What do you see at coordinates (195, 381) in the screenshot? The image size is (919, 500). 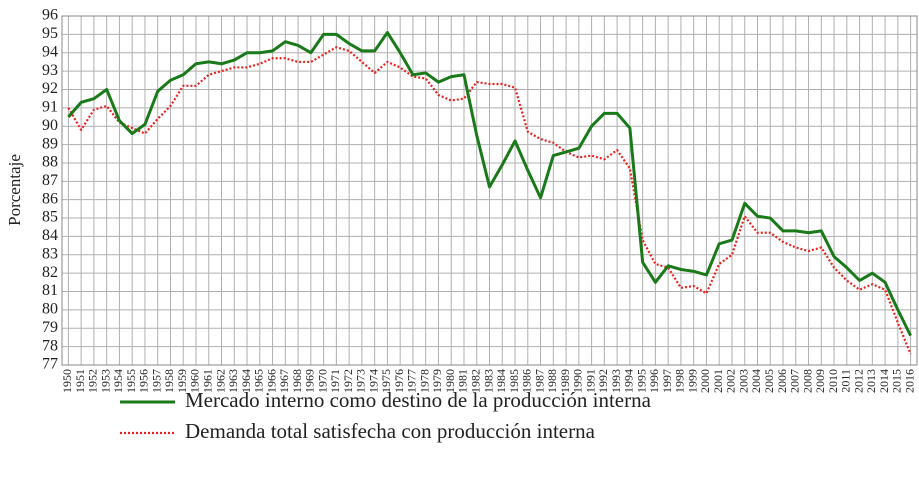 I see `x-tick-label: 1960` at bounding box center [195, 381].